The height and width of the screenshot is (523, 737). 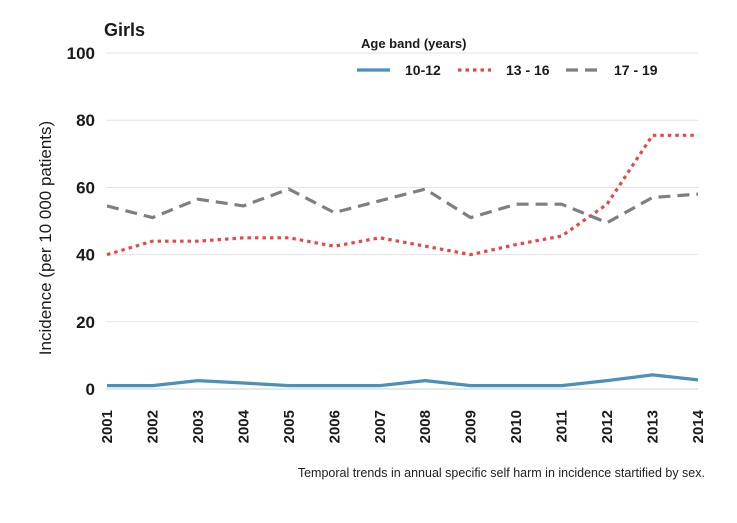 I want to click on x-tick-label: 2002, so click(x=152, y=426).